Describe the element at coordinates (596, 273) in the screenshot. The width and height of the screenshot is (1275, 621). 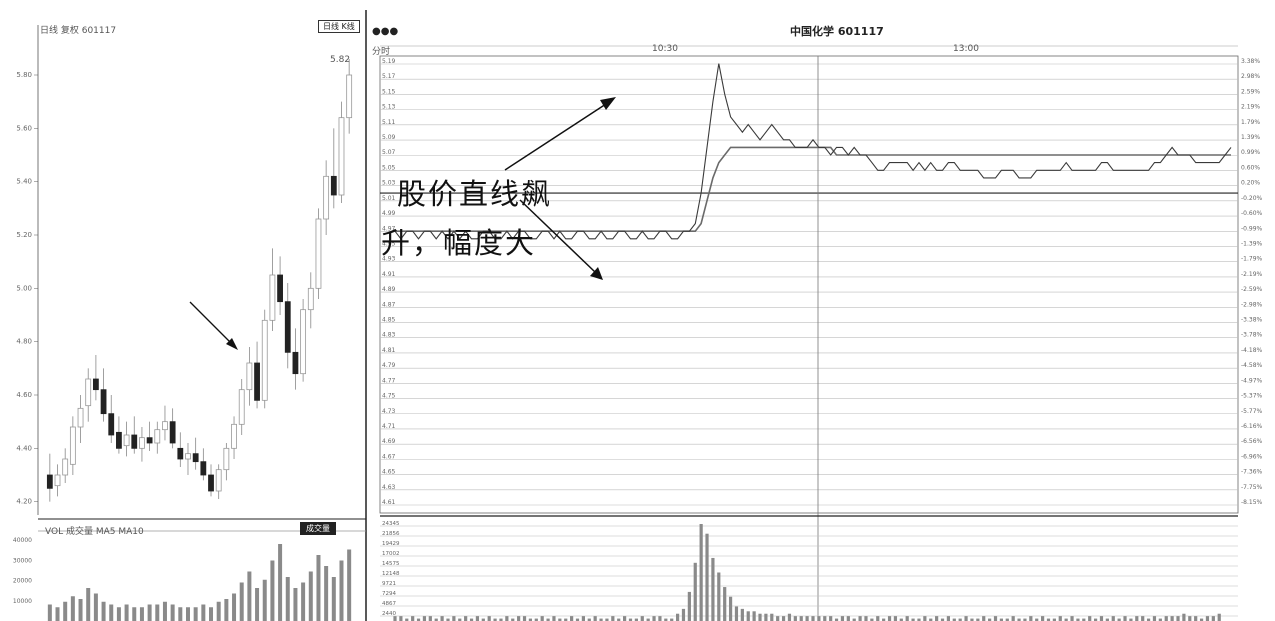
I see `annotation-arrow-down-head` at that location.